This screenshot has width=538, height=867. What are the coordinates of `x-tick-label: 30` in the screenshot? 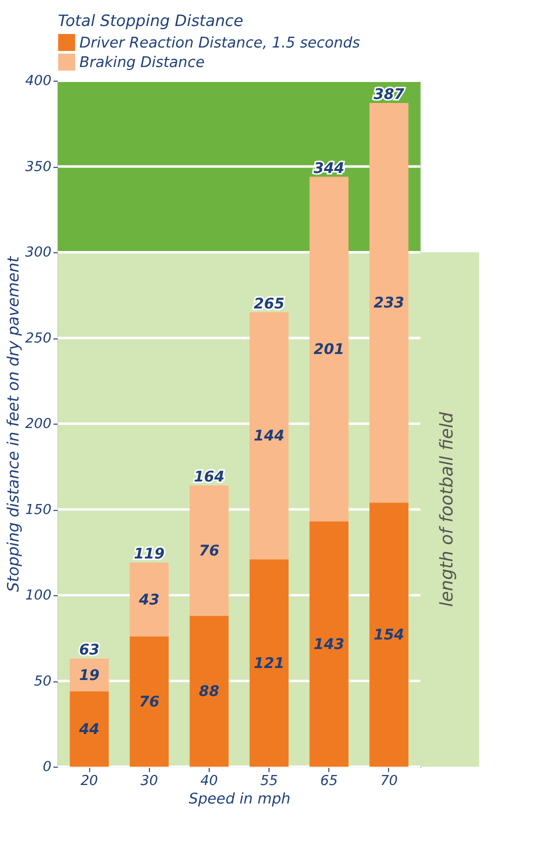 It's located at (149, 780).